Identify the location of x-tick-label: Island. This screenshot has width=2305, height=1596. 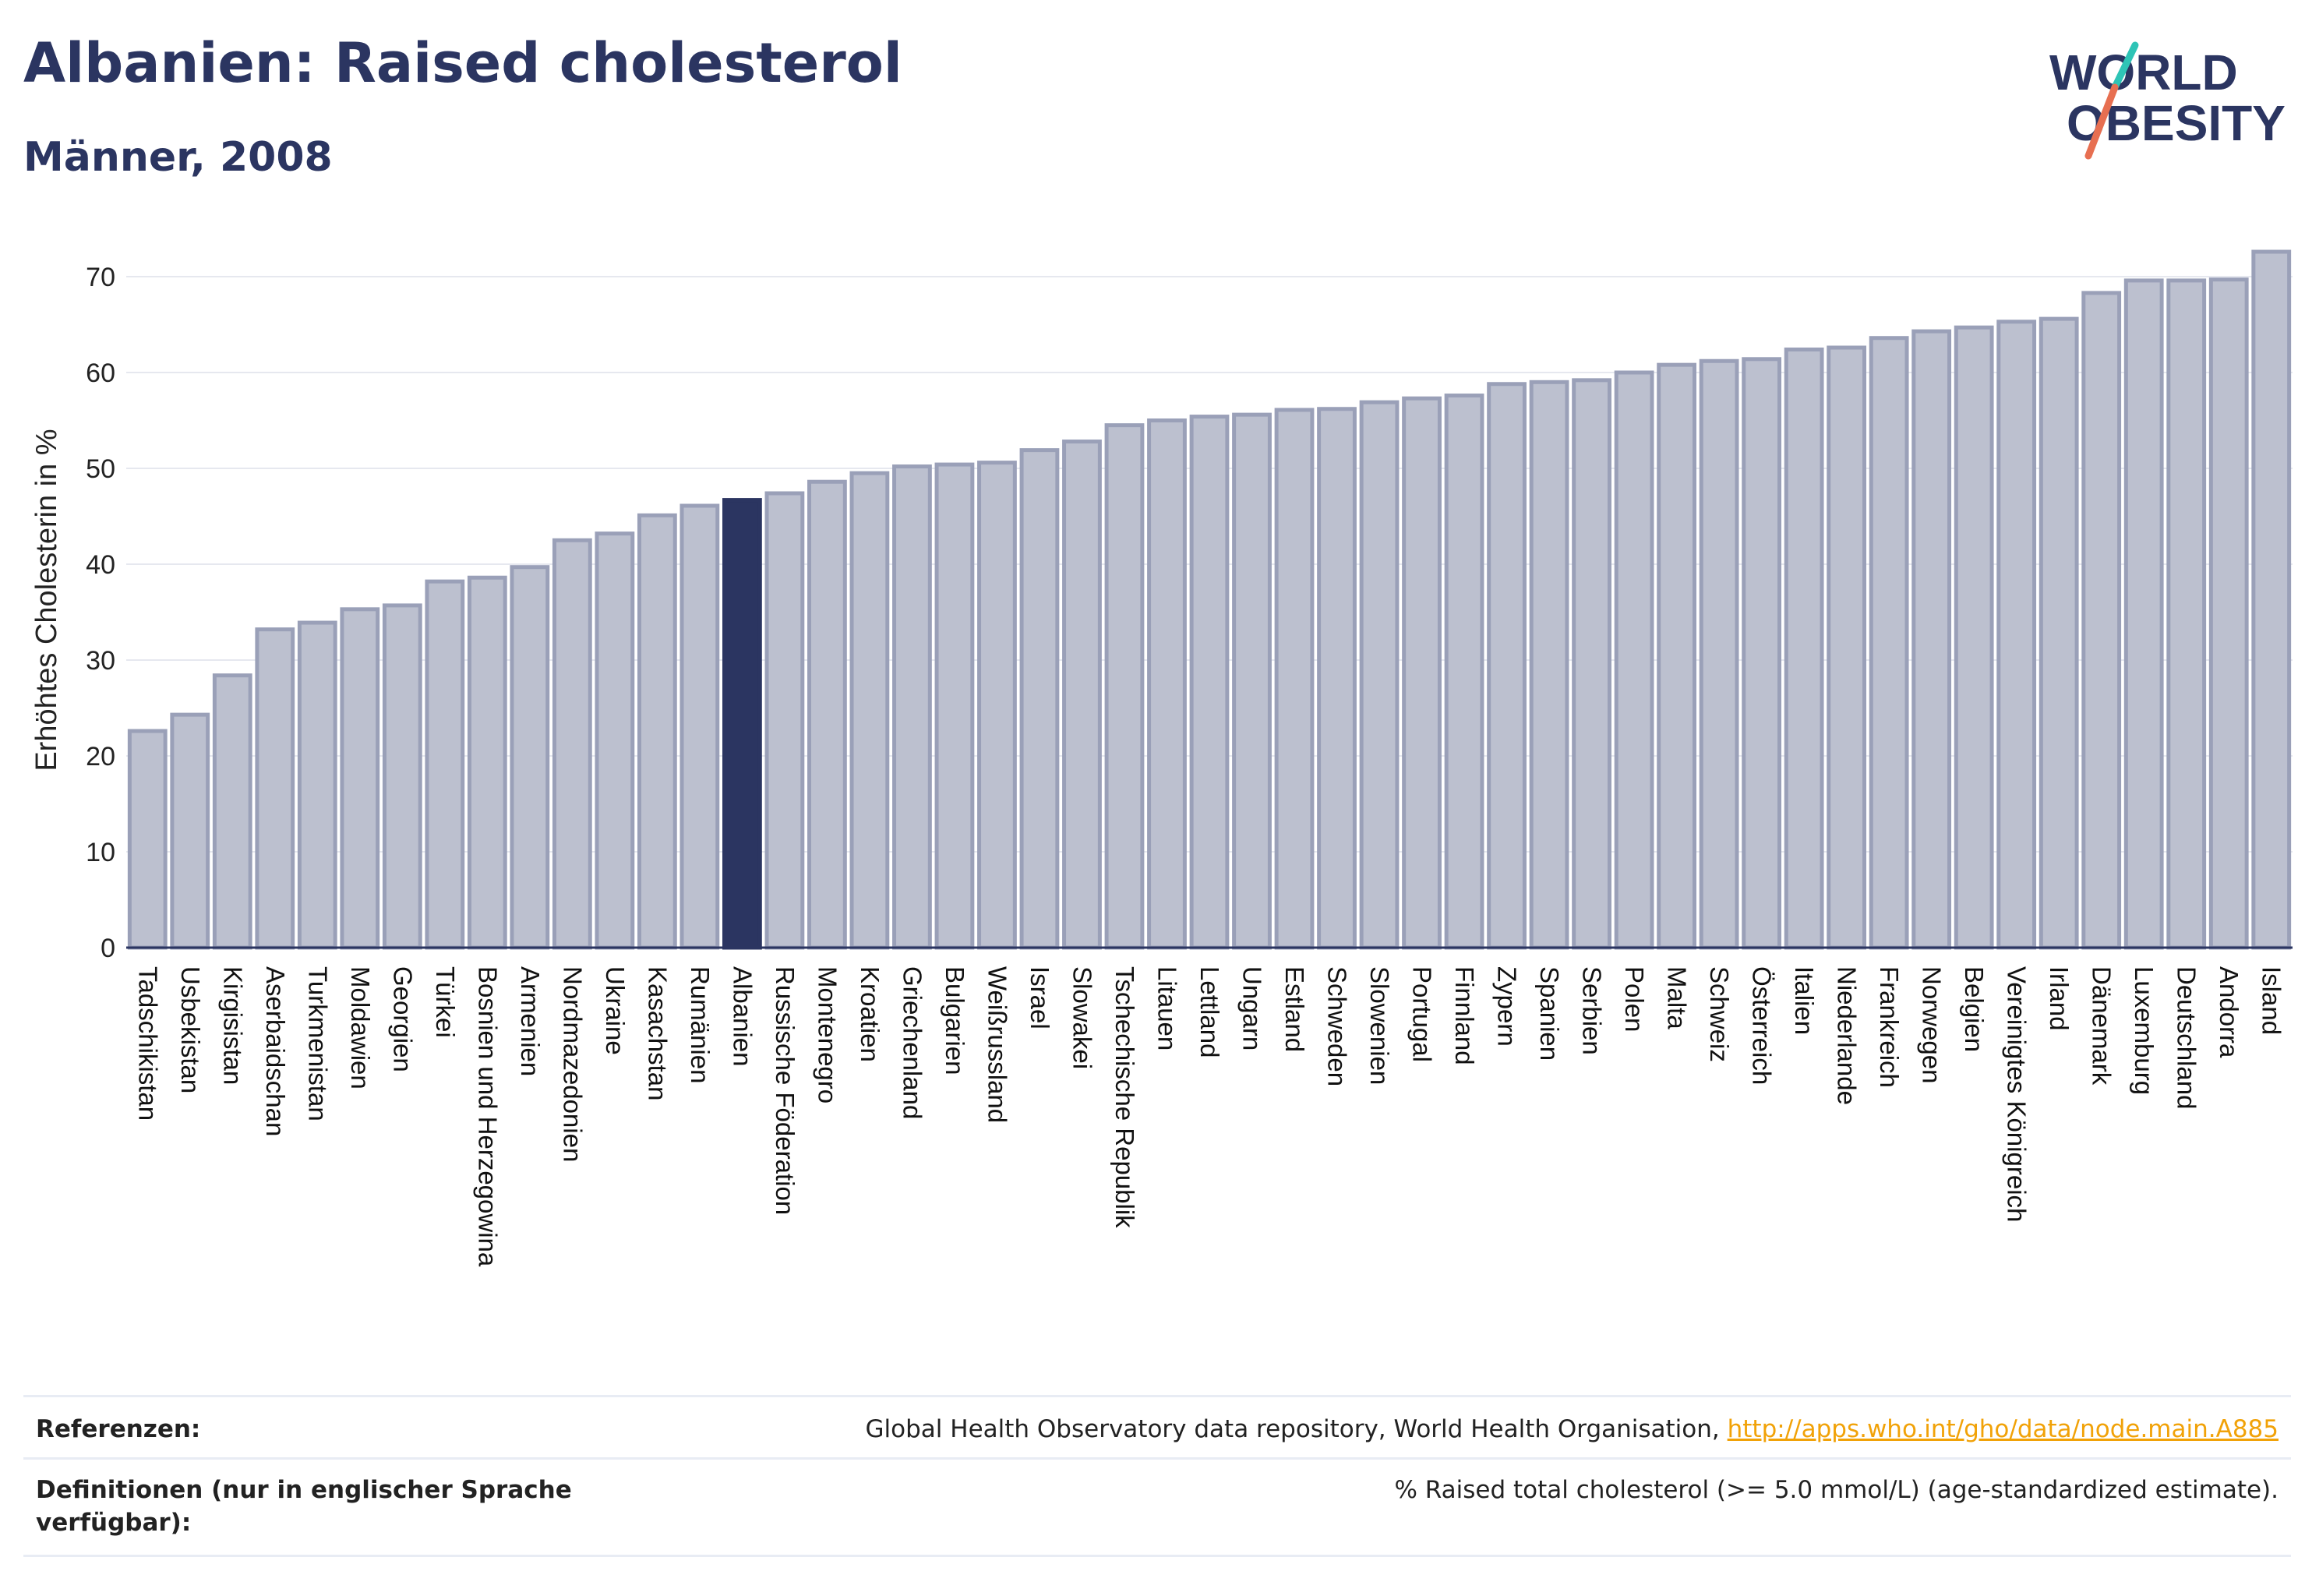
(2271, 1000).